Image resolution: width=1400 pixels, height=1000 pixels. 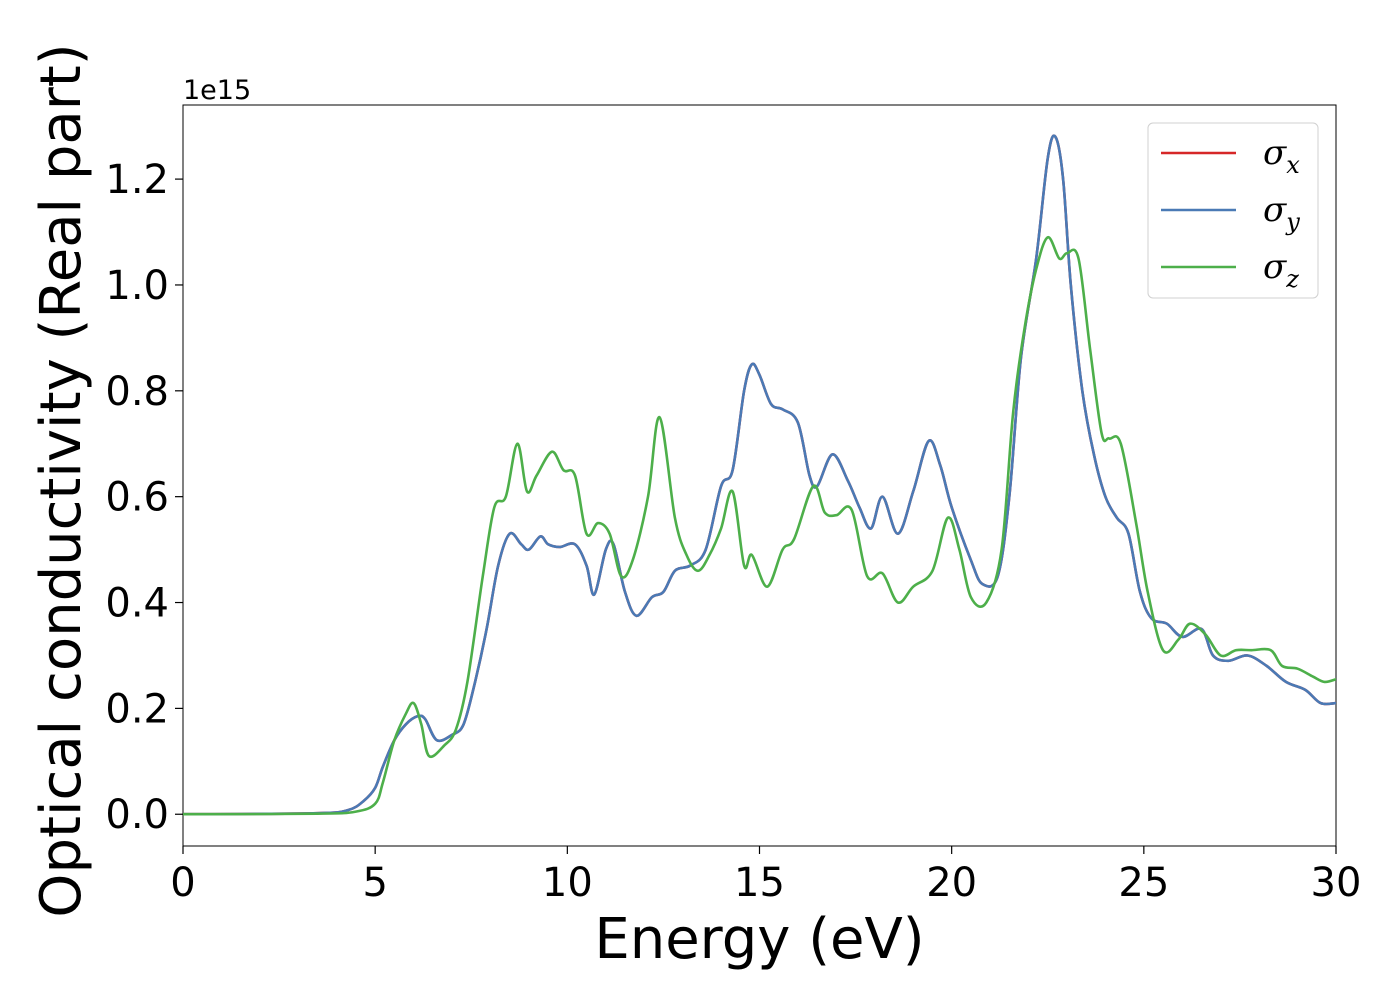 I want to click on x-axis-ticks: 0 5 10 15 20 25 30, so click(x=765, y=876).